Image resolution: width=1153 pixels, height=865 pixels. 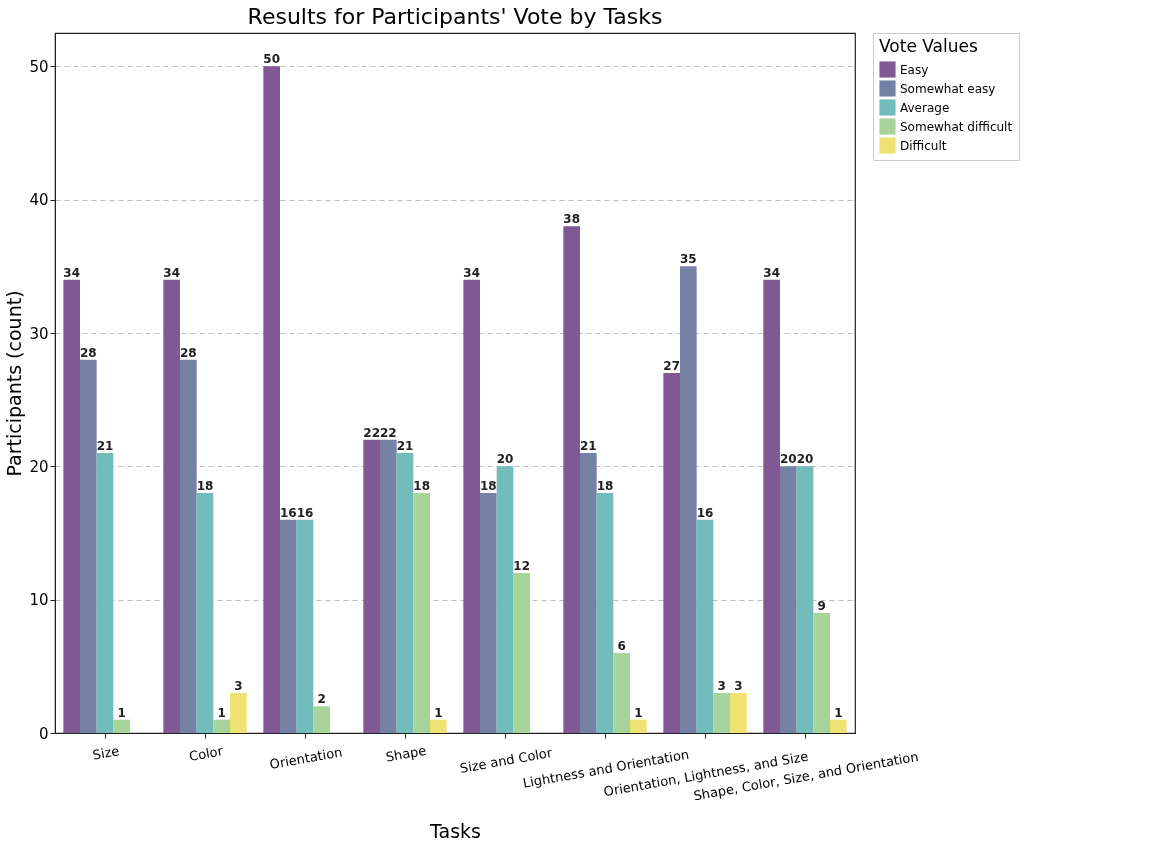 What do you see at coordinates (688, 259) in the screenshot?
I see `data-label: 35` at bounding box center [688, 259].